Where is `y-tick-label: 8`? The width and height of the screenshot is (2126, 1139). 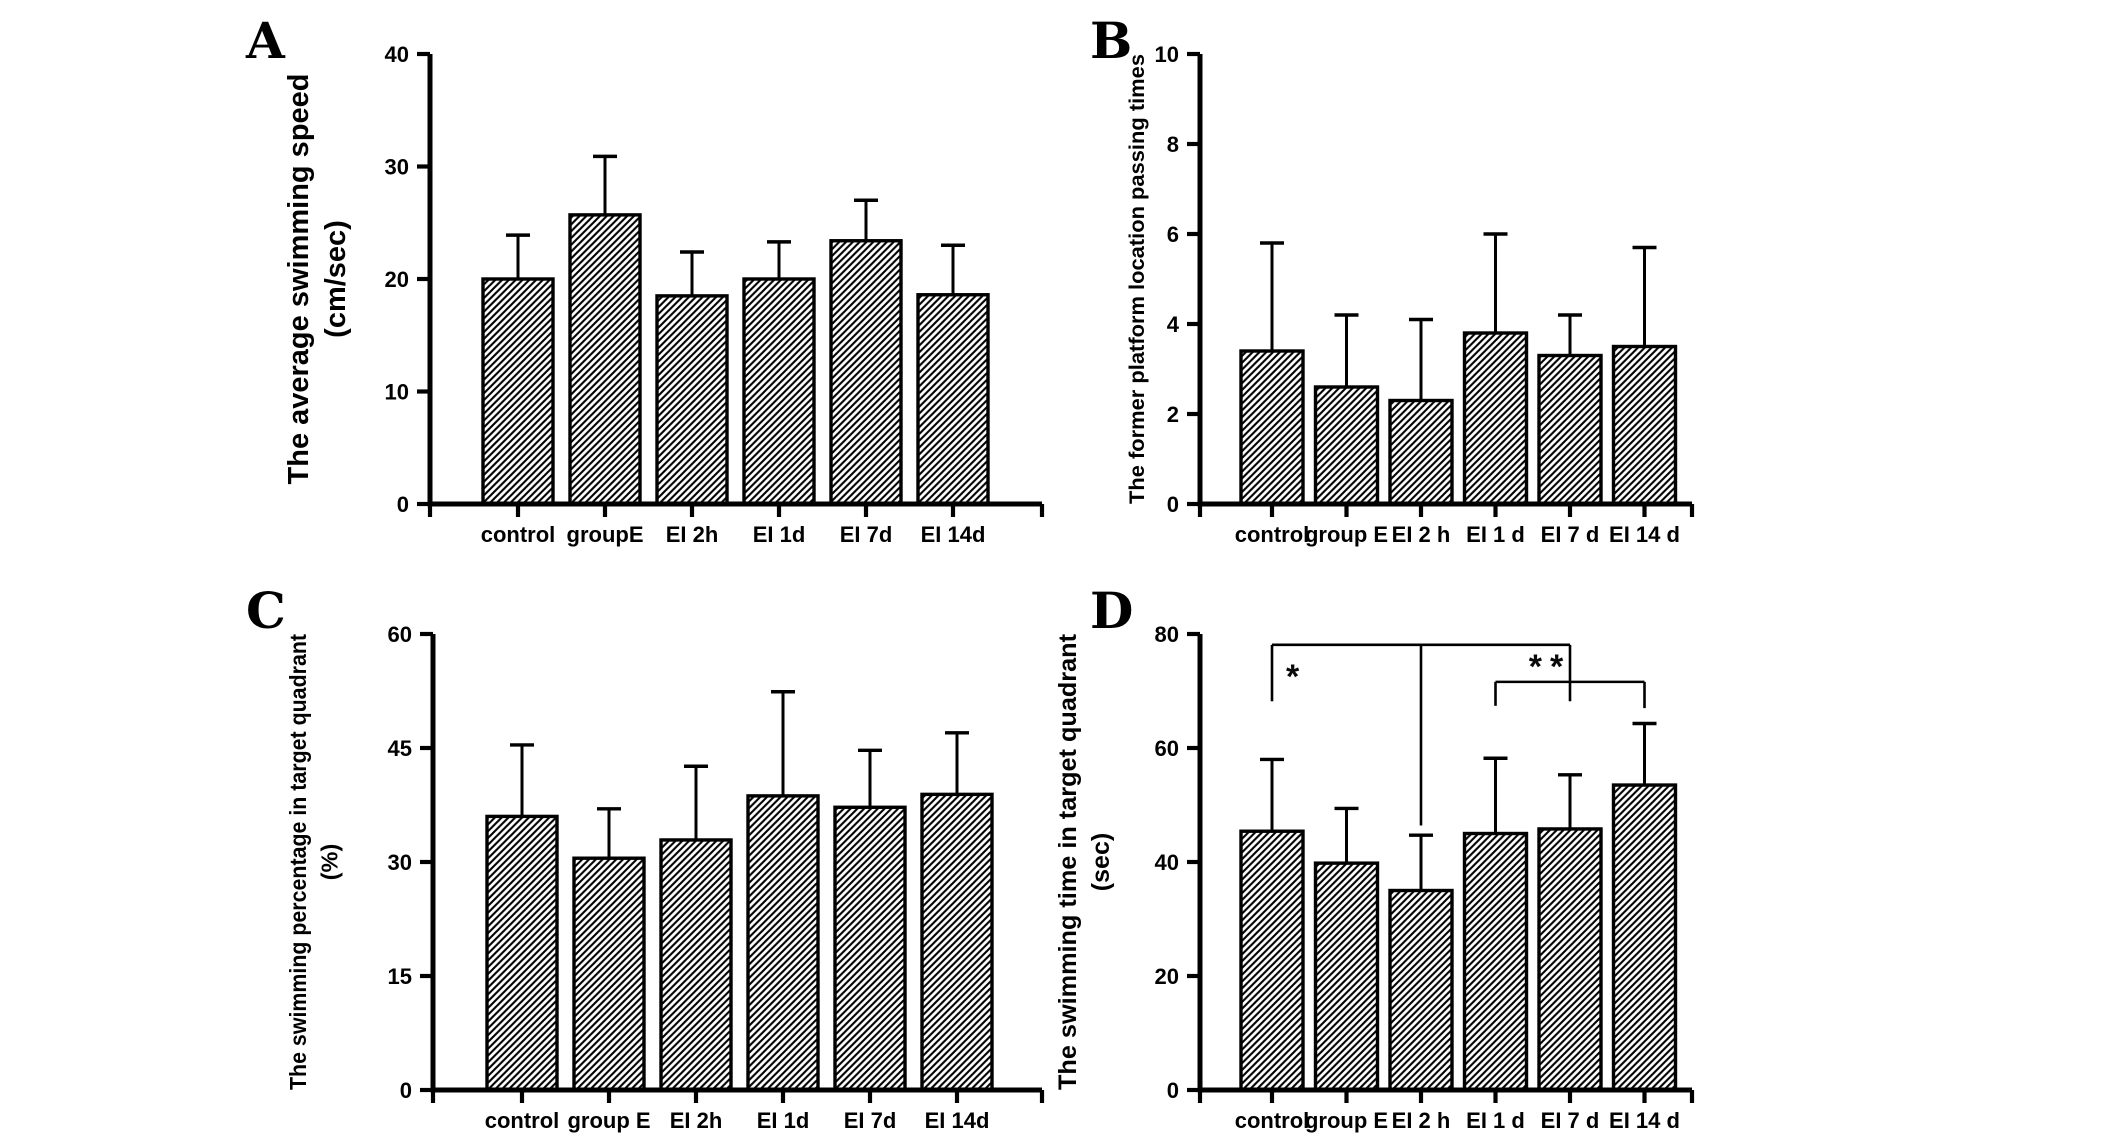 y-tick-label: 8 is located at coordinates (1173, 144).